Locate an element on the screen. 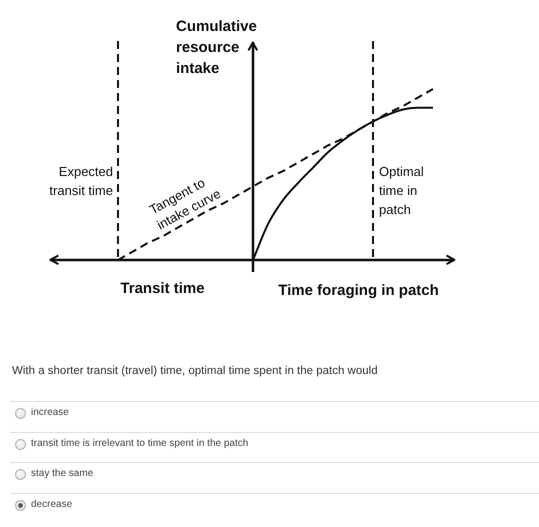 This screenshot has width=539, height=527. text: transit time is irrelevant to time spent in the patch is located at coordinates (139, 443).